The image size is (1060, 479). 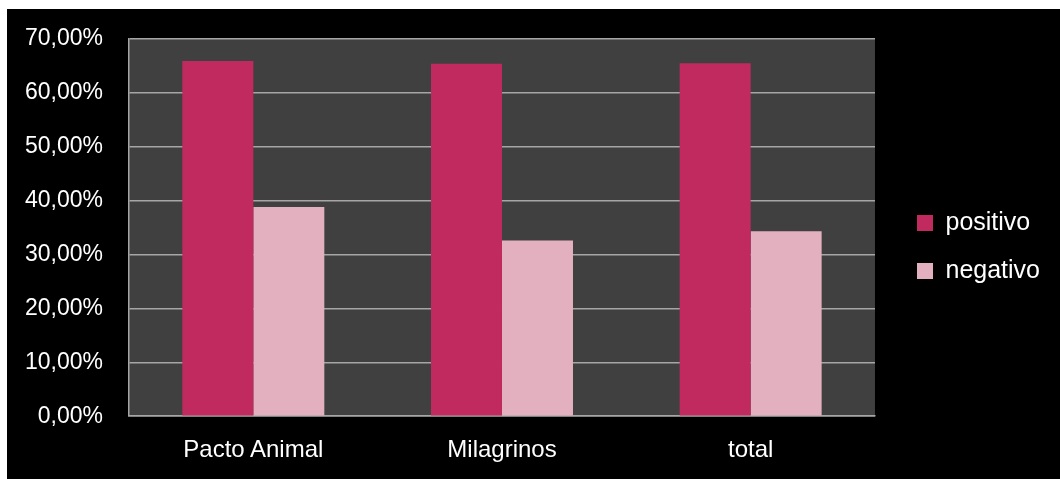 I want to click on y-tick-label: 10,00%, so click(x=64, y=360).